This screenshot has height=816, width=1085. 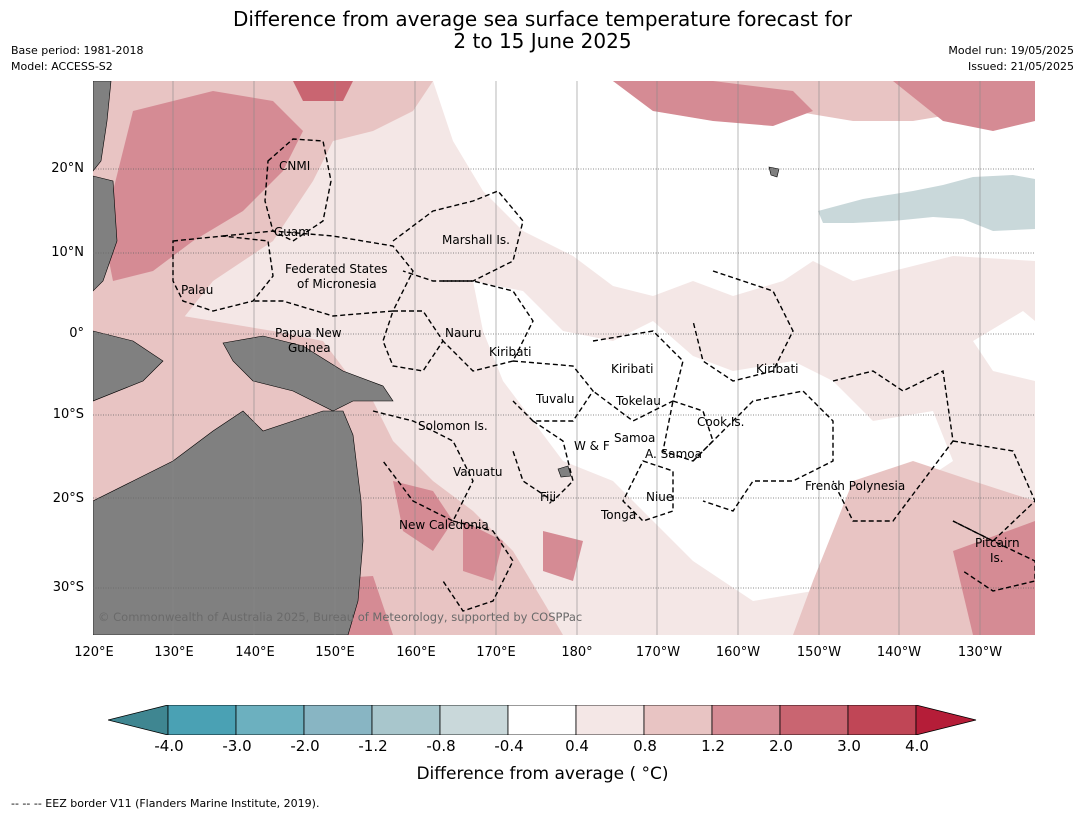 What do you see at coordinates (128, 366) in the screenshot?
I see `indonesia-landmass` at bounding box center [128, 366].